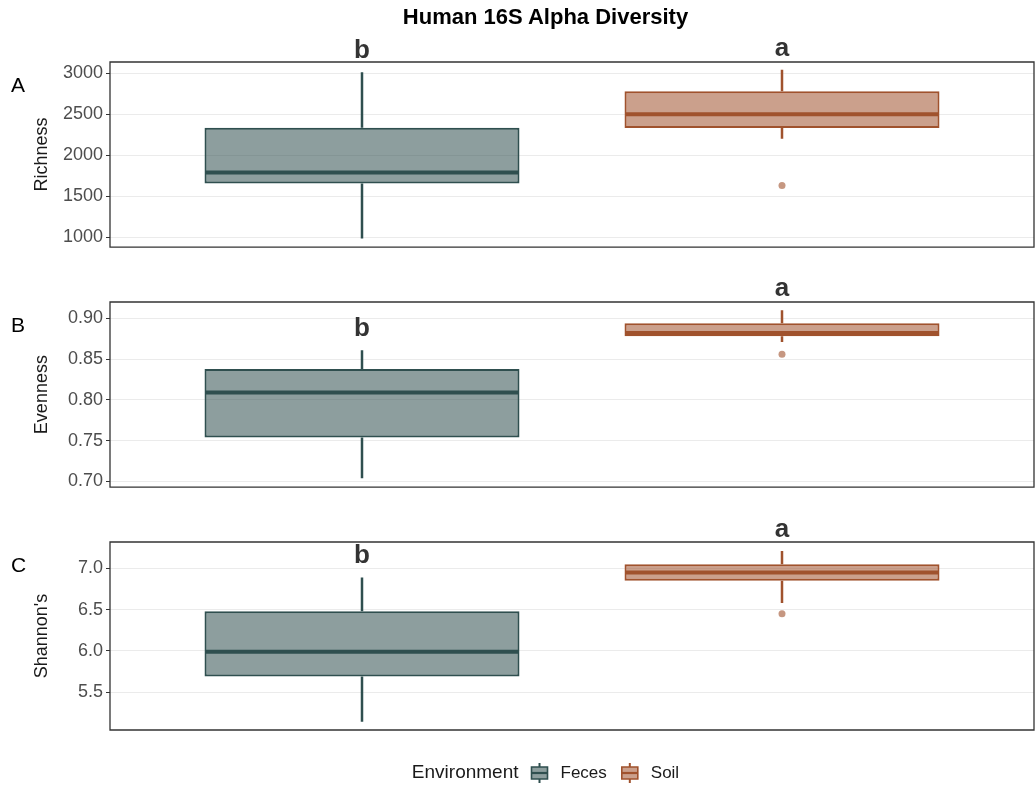 This screenshot has height=789, width=1036. Describe the element at coordinates (82, 236) in the screenshot. I see `y-tick-label: 1000` at that location.